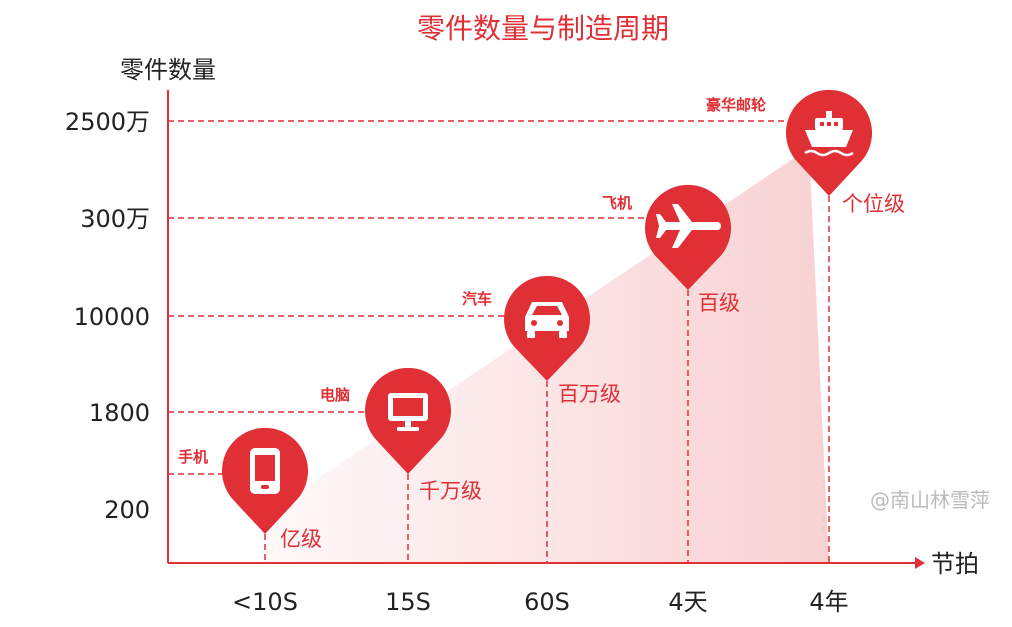 This screenshot has height=627, width=1012. What do you see at coordinates (873, 204) in the screenshot?
I see `level-label: 个位级` at bounding box center [873, 204].